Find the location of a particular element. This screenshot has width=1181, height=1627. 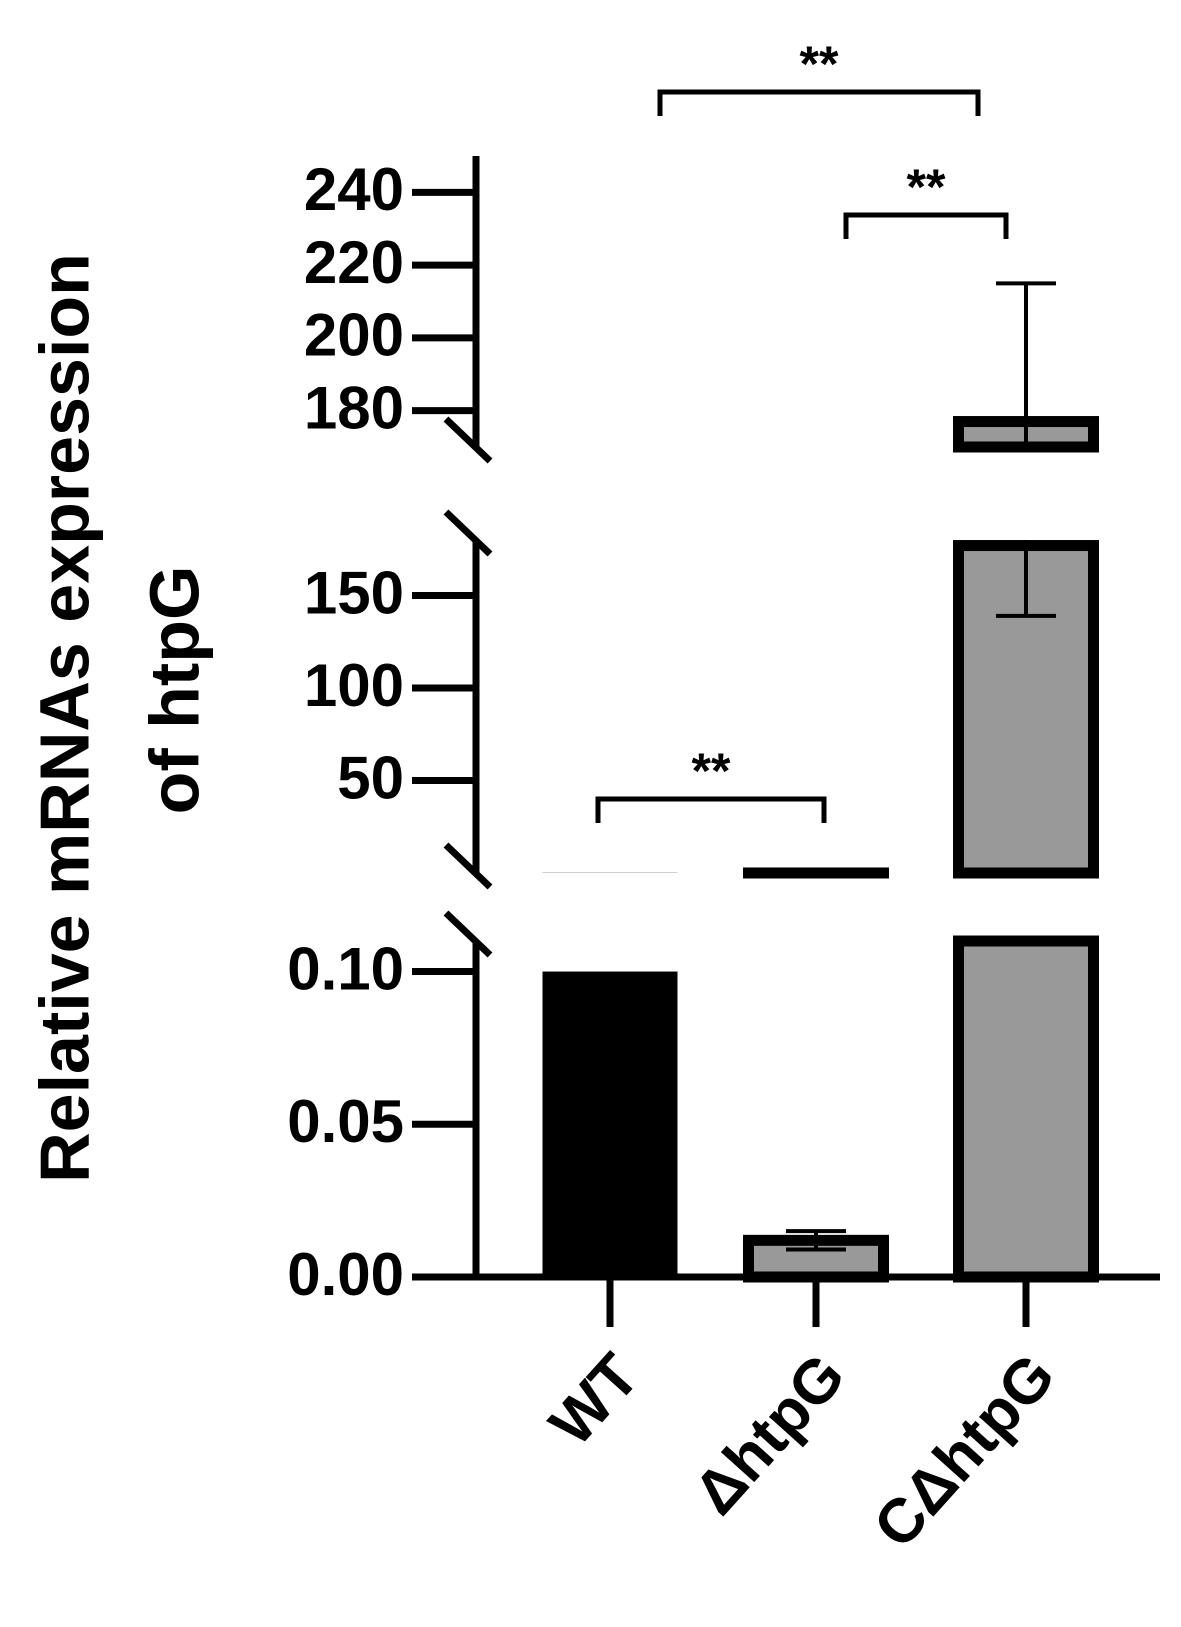

y-tick-label: 100 is located at coordinates (354, 685).